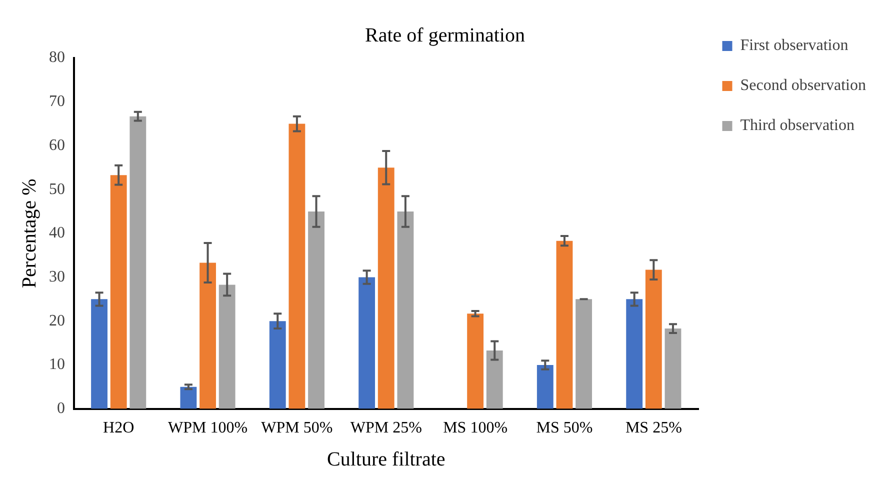 The height and width of the screenshot is (484, 894). Describe the element at coordinates (57, 57) in the screenshot. I see `y-tick-label: 80` at that location.